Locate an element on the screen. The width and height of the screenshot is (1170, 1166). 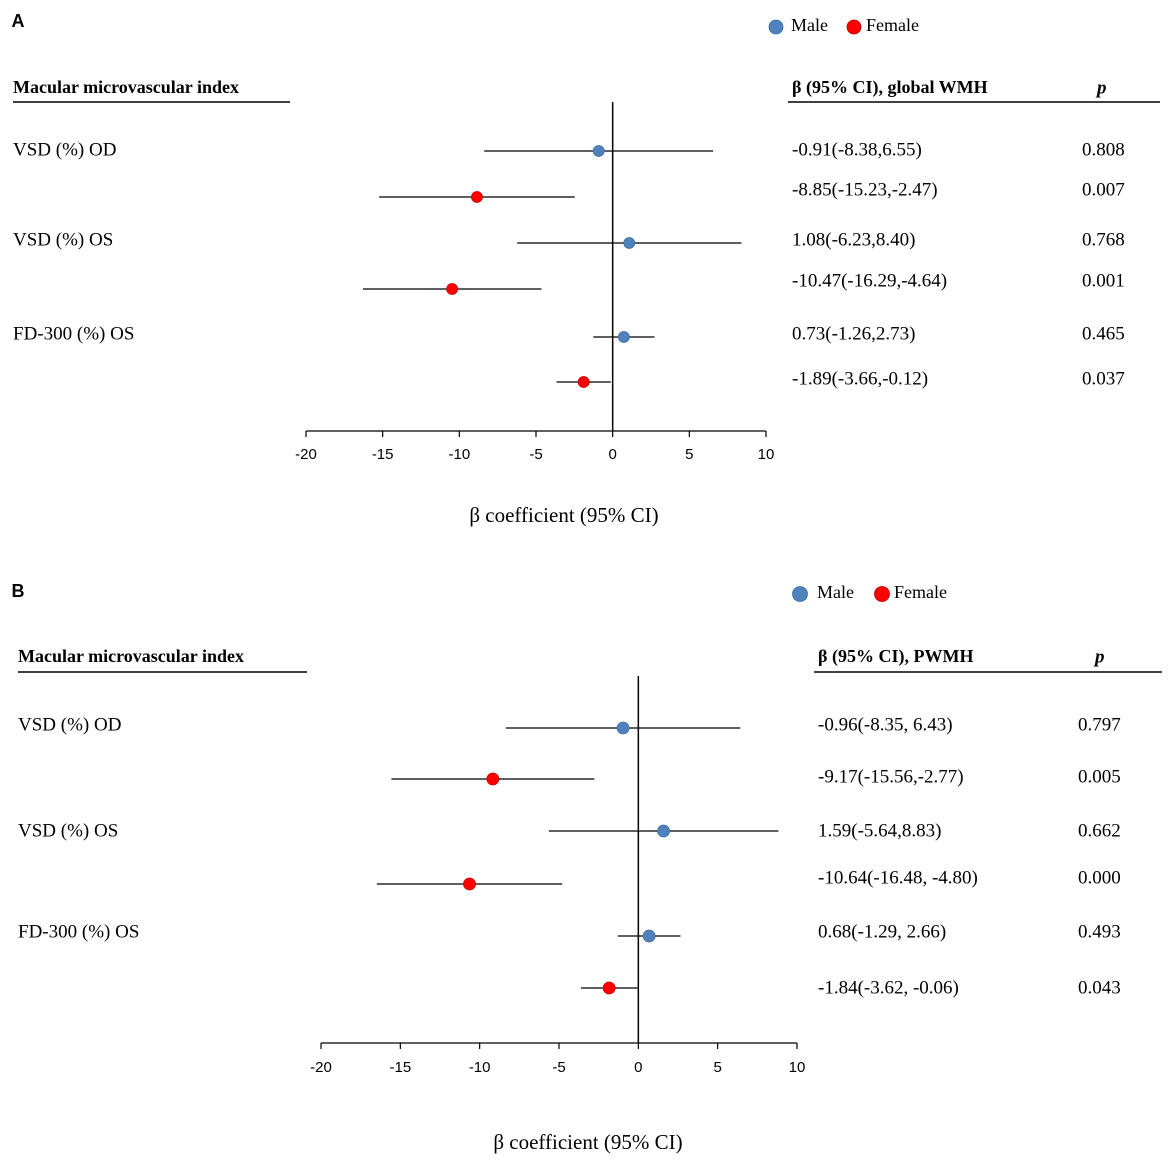
beta-ci-value: -1.84(-3.62, -0.06) is located at coordinates (888, 987).